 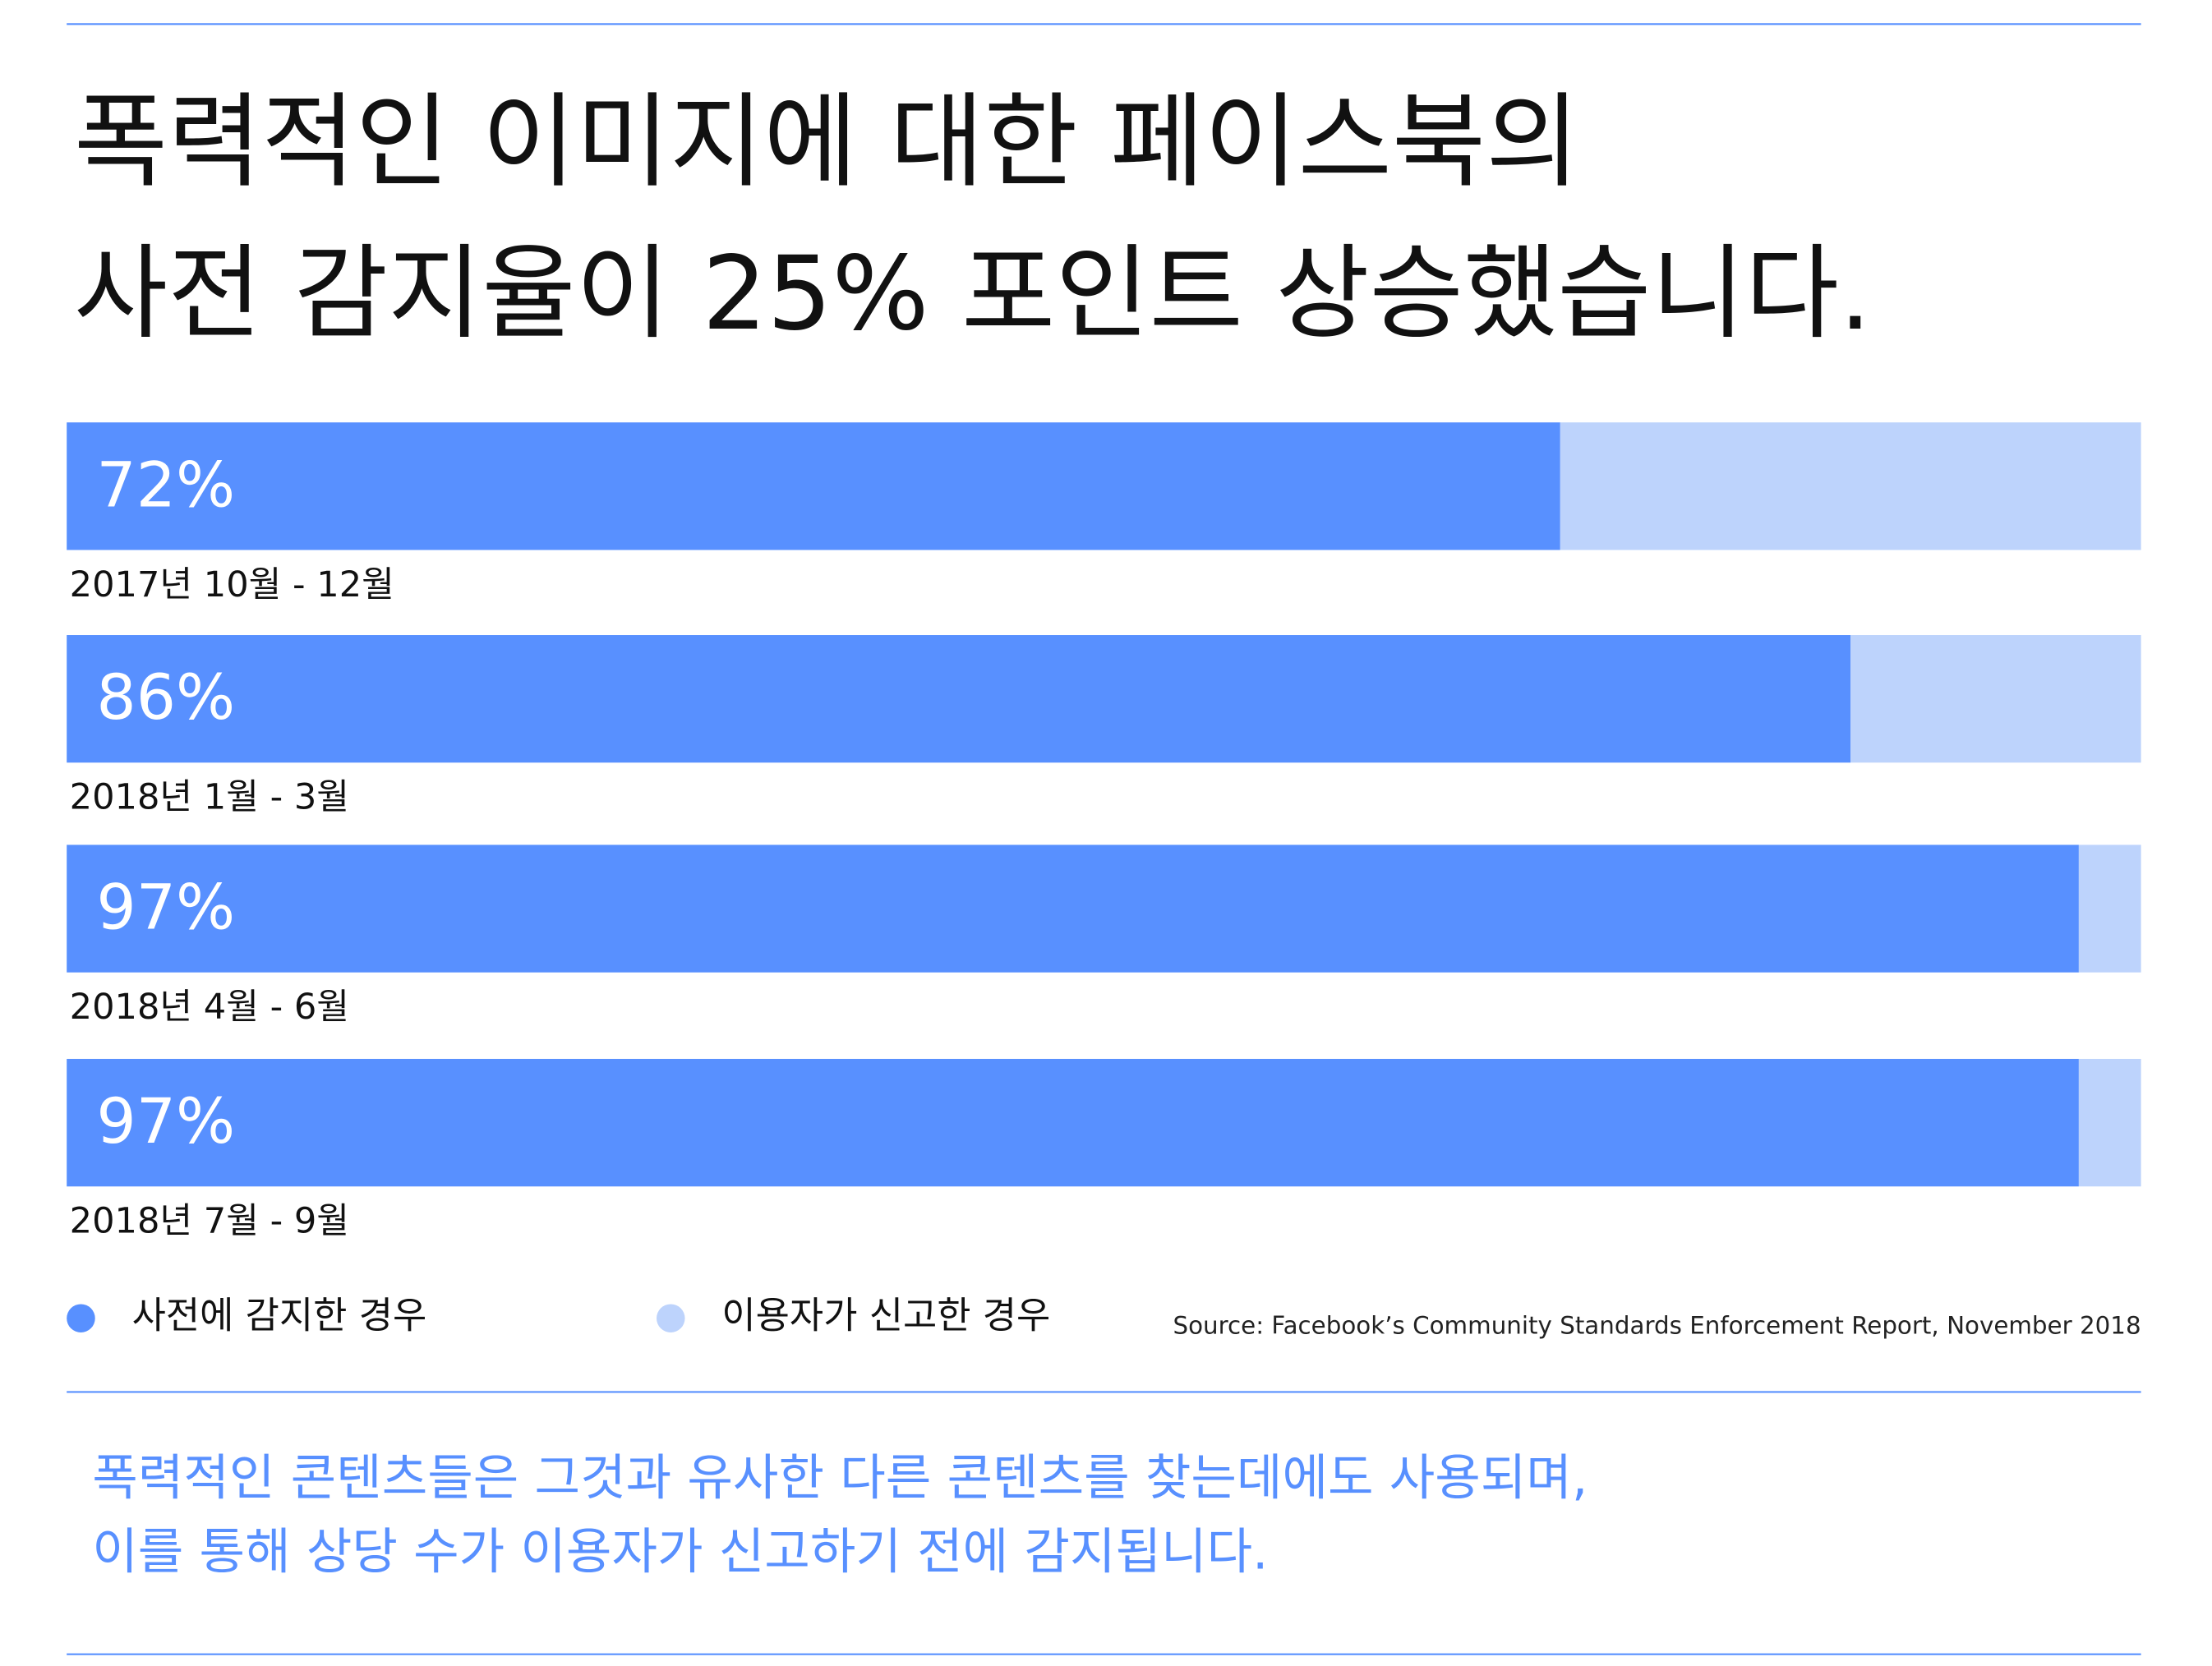 What do you see at coordinates (279, 1315) in the screenshot?
I see `legend-label: 사전에 감지한 경우` at bounding box center [279, 1315].